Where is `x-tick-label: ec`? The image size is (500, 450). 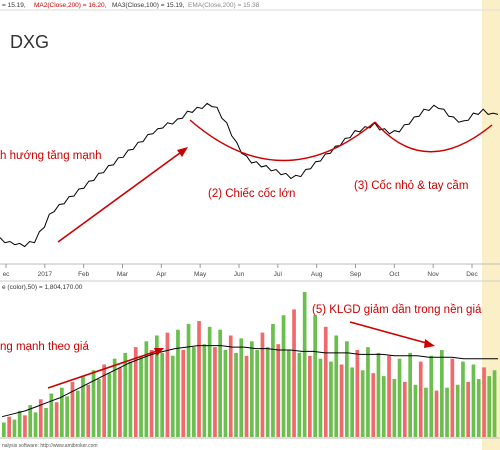
x-tick-label: ec is located at coordinates (7, 274).